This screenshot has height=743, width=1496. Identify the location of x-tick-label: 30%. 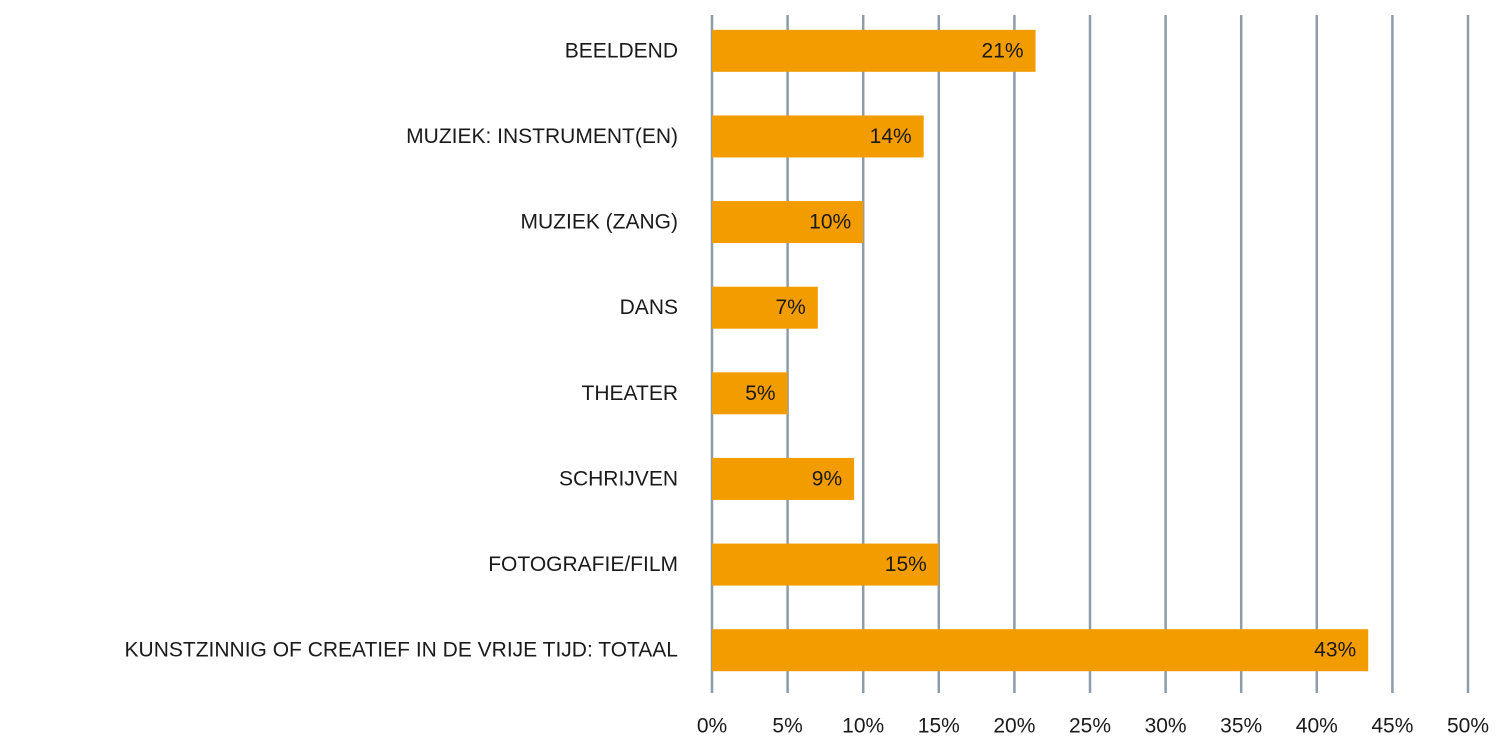
(1166, 726).